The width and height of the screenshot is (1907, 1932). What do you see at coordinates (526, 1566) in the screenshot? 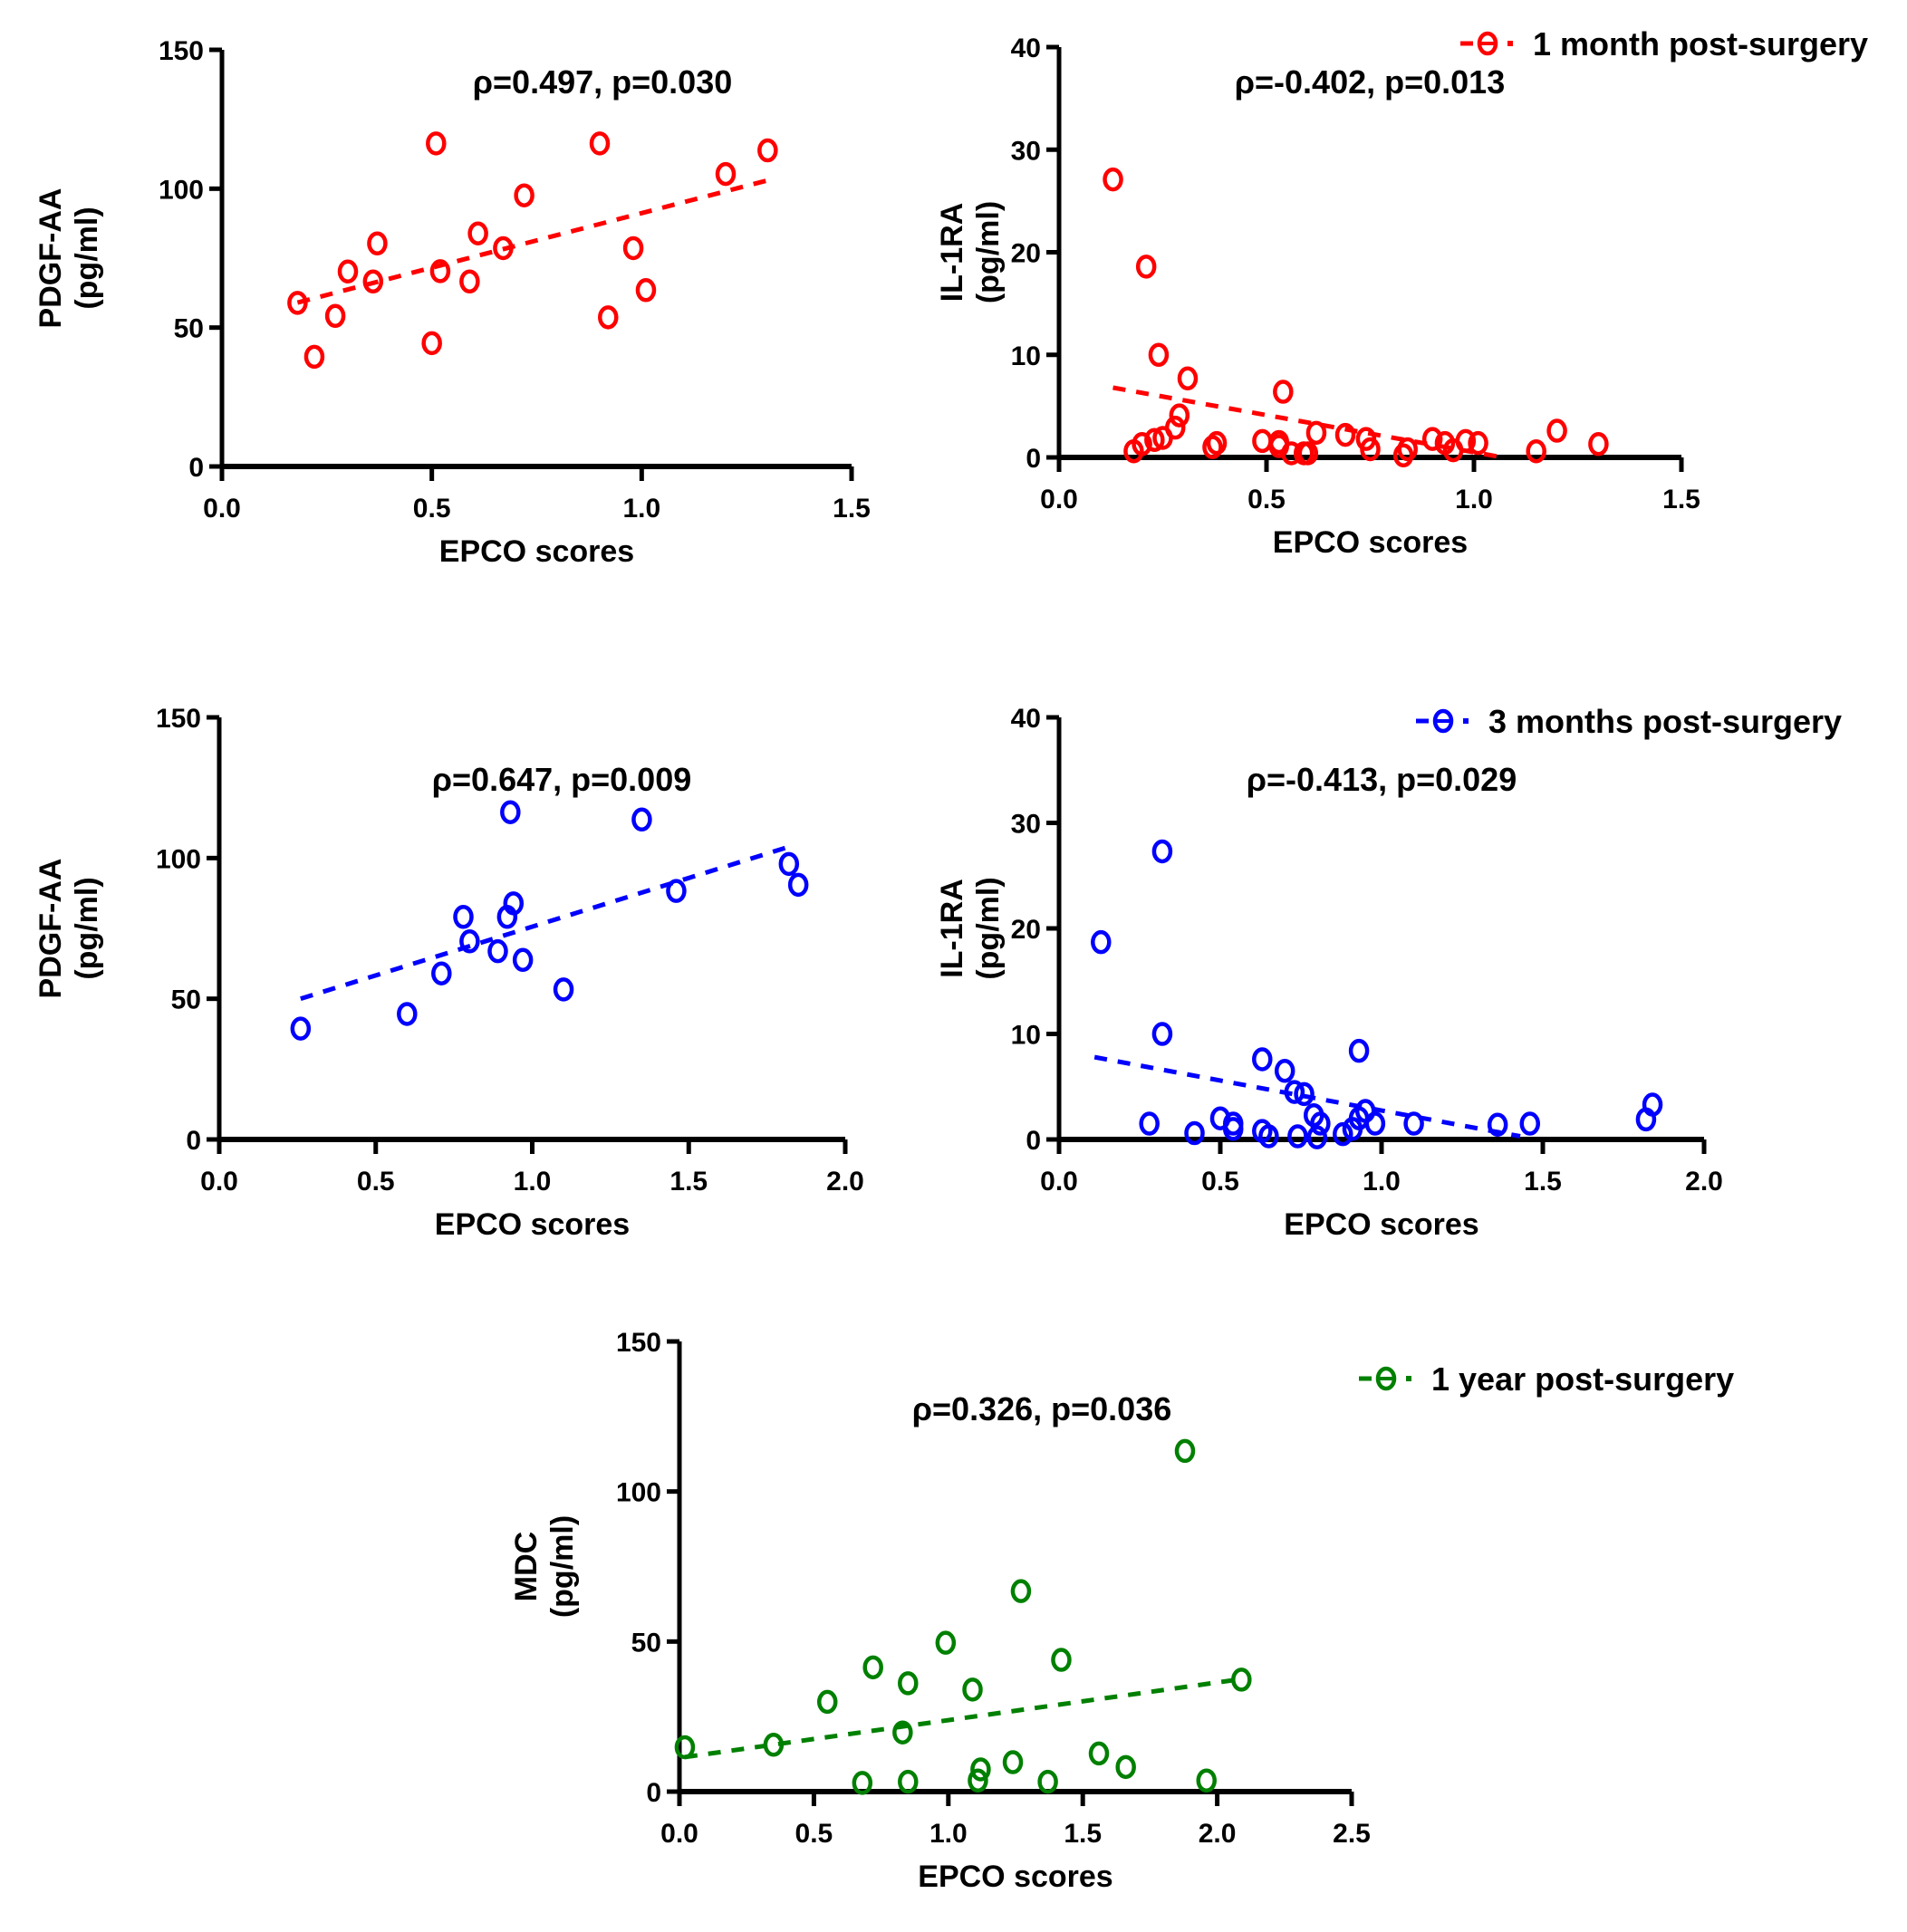
I see `y-axis-title: MDC` at bounding box center [526, 1566].